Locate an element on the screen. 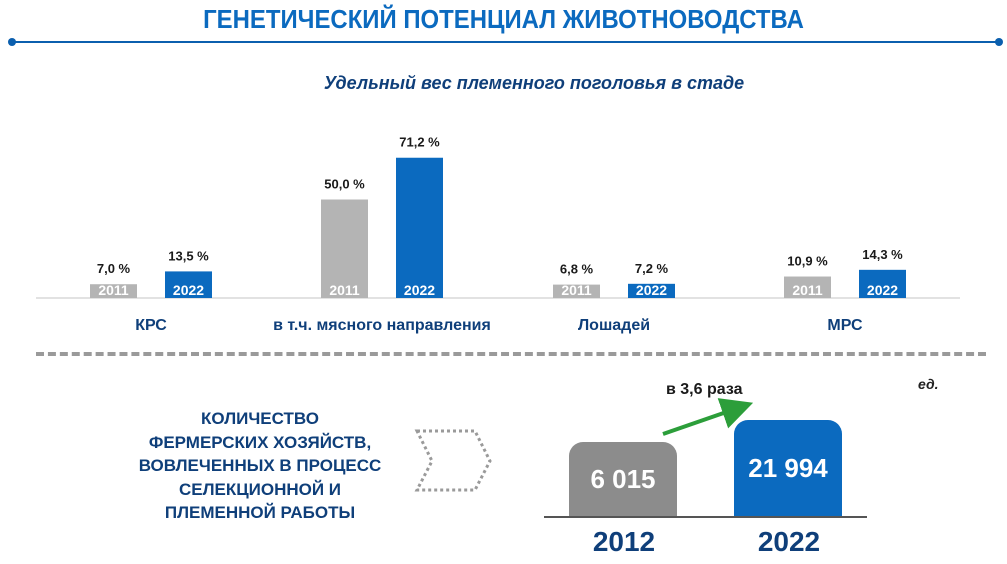  data-label: 10,9 % is located at coordinates (807, 261).